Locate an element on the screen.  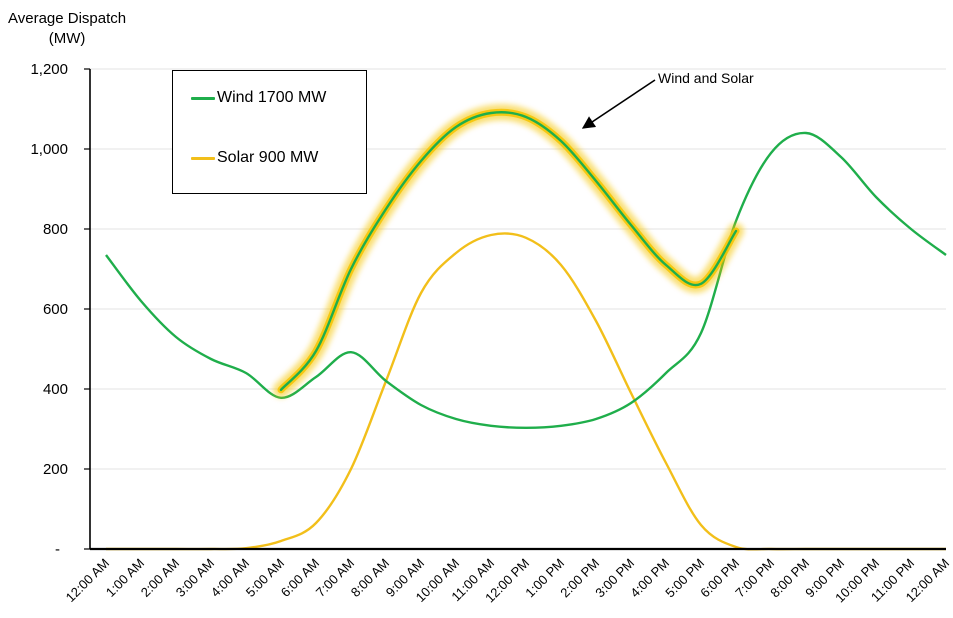
annotation-wind-and-solar: Wind and Solar is located at coordinates (706, 78).